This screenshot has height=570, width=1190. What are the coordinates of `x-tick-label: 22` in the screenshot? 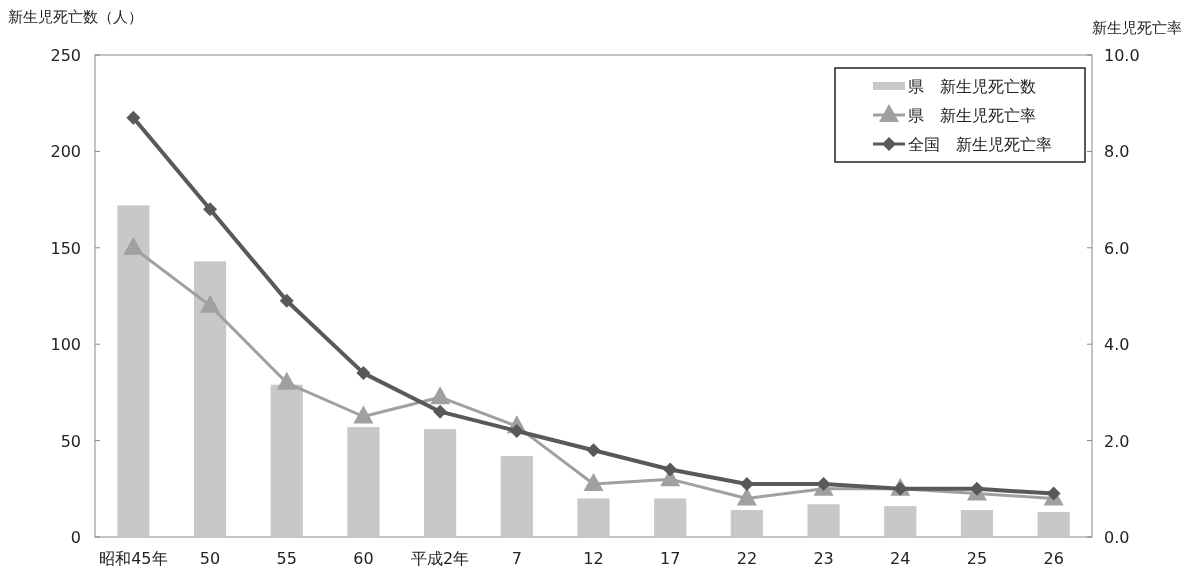 It's located at (747, 558).